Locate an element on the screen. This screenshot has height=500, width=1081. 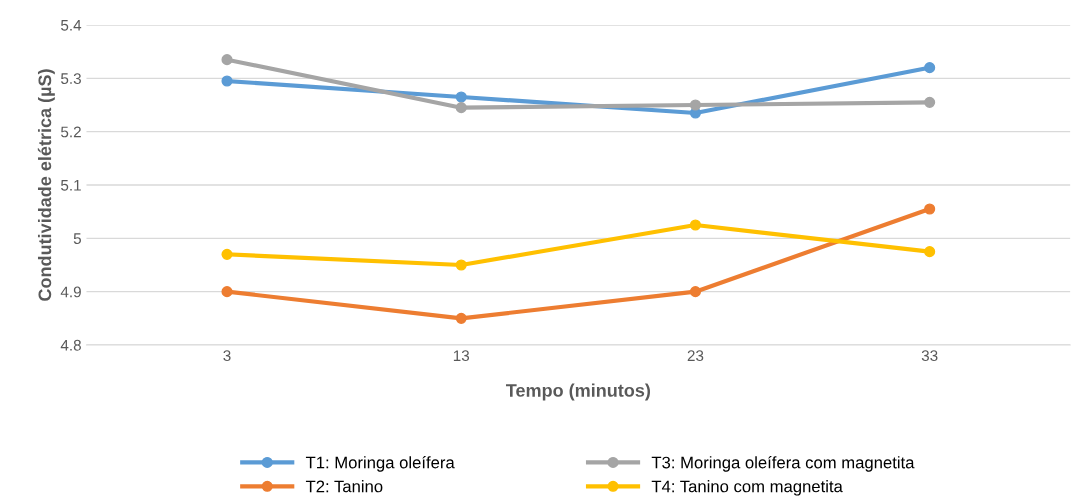
legend-label: T4: Tanino com magnetita is located at coordinates (747, 488).